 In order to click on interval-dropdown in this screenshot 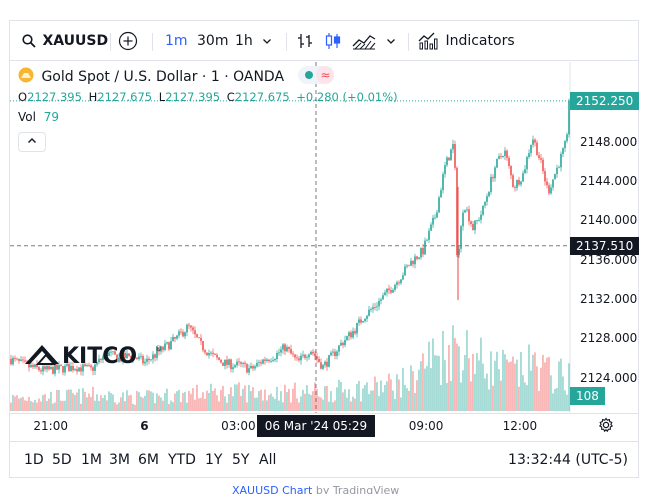, I will do `click(267, 41)`.